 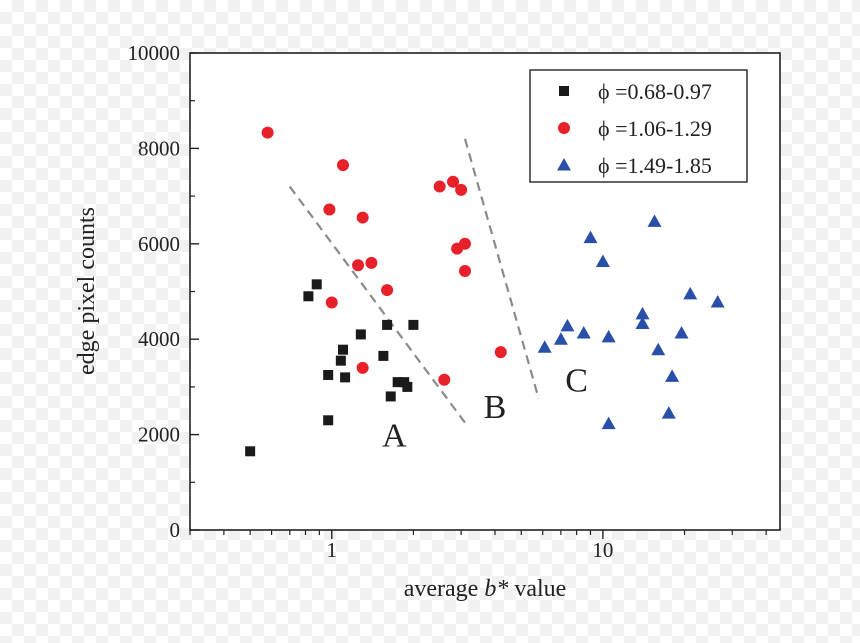 I want to click on y-axis-title: edge pixel counts, so click(x=87, y=291).